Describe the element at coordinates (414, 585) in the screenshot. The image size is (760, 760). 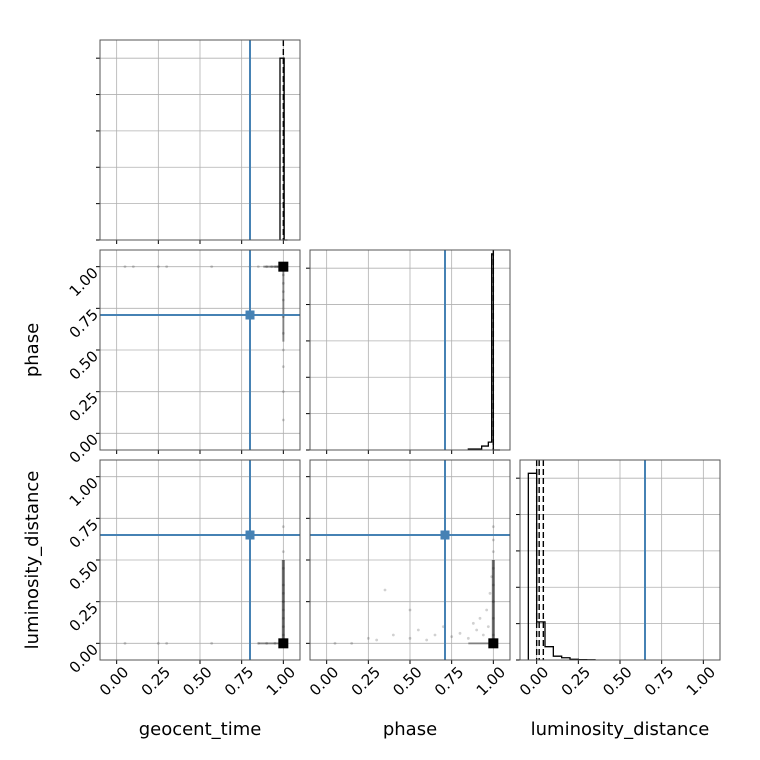
I see `scatter-phase-vs-luminosity-distance-points` at that location.